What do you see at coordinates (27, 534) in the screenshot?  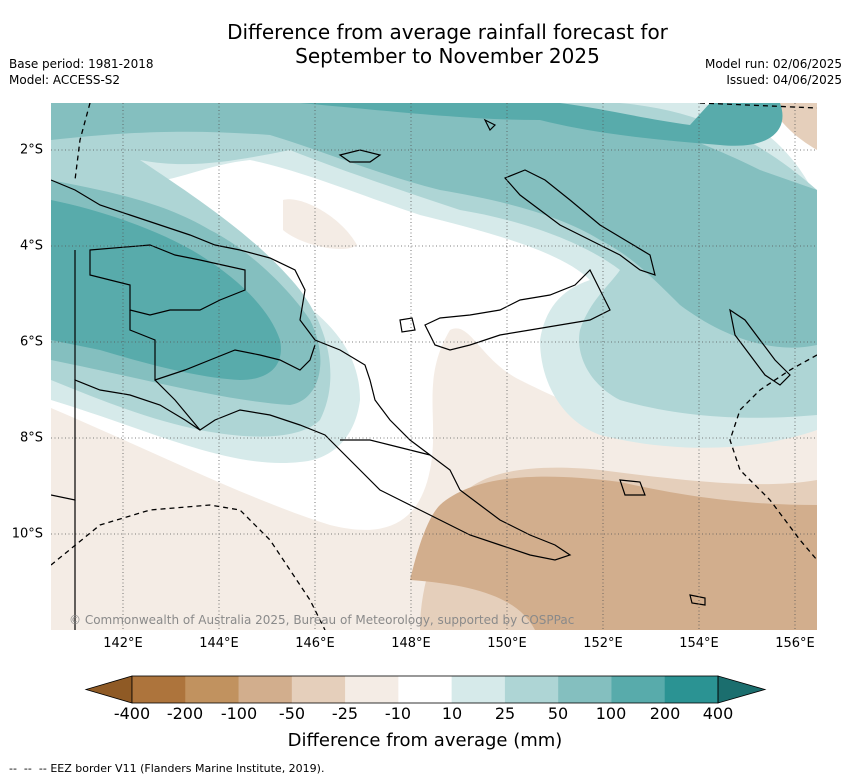 I see `lat-label-10S: 10°S` at bounding box center [27, 534].